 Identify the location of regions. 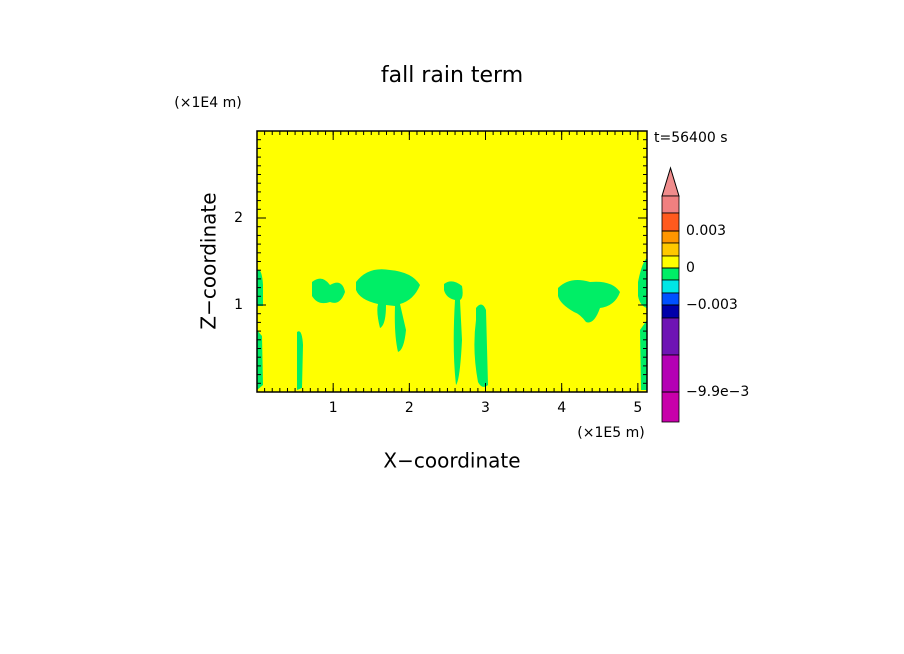
(452, 324).